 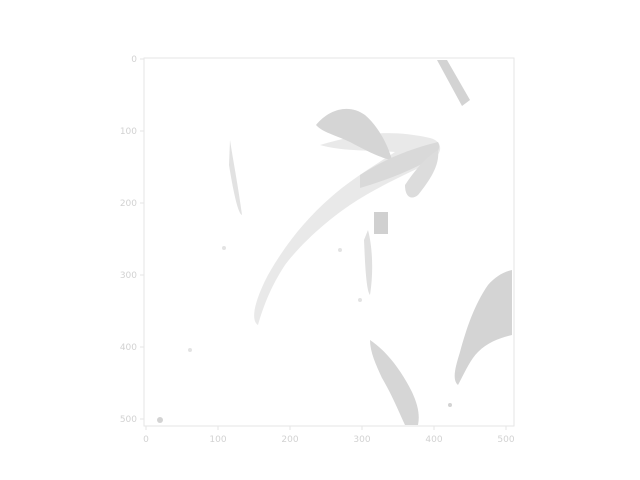 What do you see at coordinates (217, 440) in the screenshot?
I see `x-tick-label: 100` at bounding box center [217, 440].